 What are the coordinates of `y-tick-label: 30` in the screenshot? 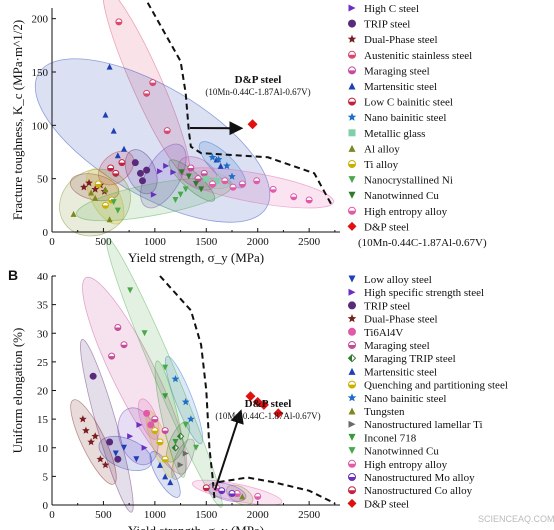 It's located at (43, 334).